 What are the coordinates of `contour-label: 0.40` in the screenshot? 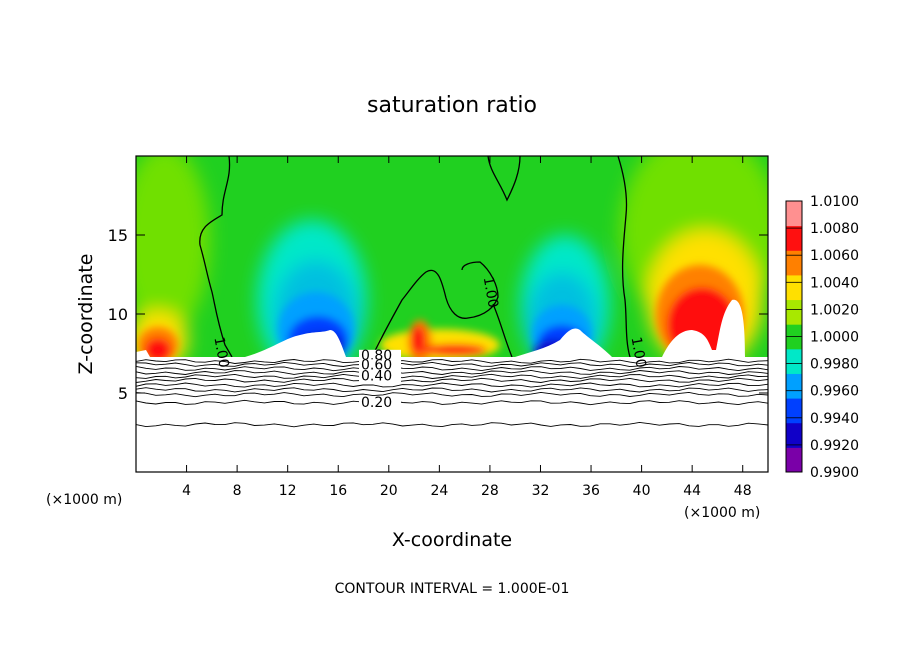 It's located at (376, 376).